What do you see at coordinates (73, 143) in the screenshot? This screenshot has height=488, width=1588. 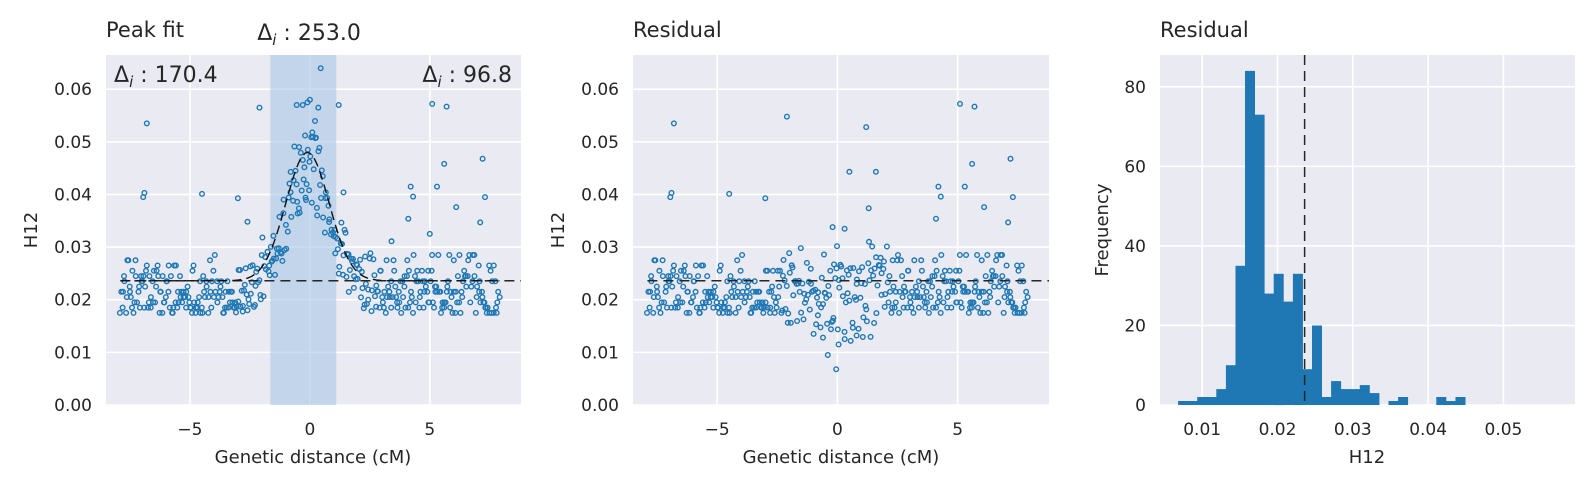 I see `y-tick-label: 0.05` at bounding box center [73, 143].